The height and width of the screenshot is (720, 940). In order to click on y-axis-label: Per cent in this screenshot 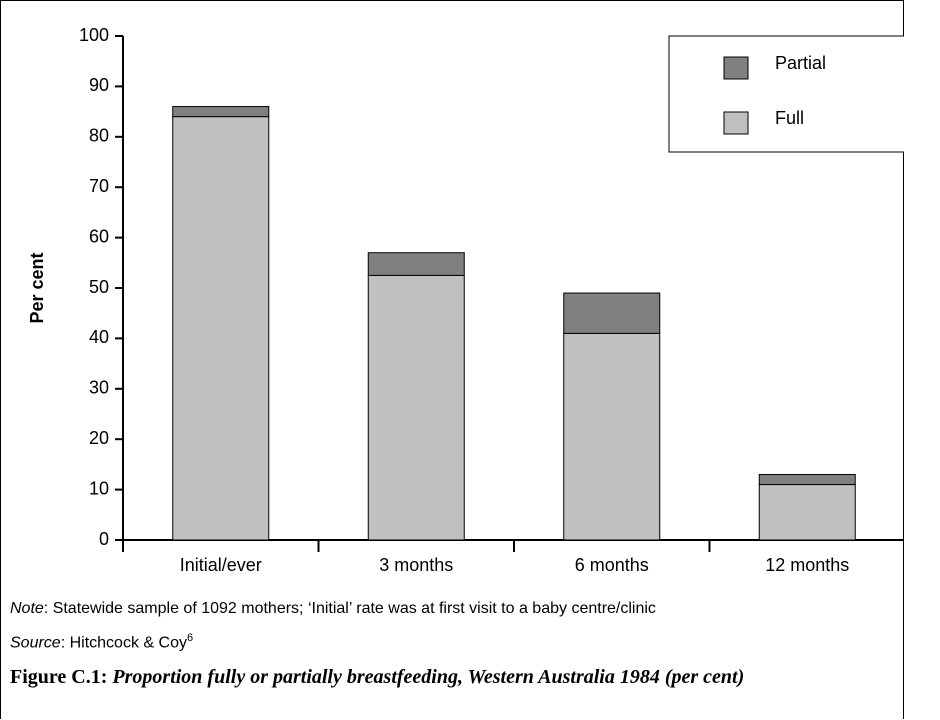, I will do `click(37, 287)`.